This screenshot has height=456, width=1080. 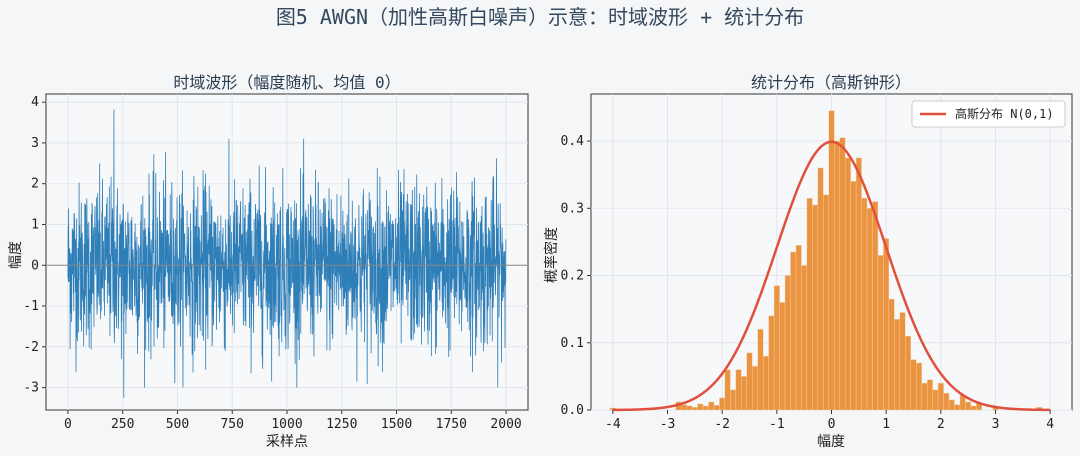 I want to click on time-y-axis-label: 幅度, so click(x=16, y=255).